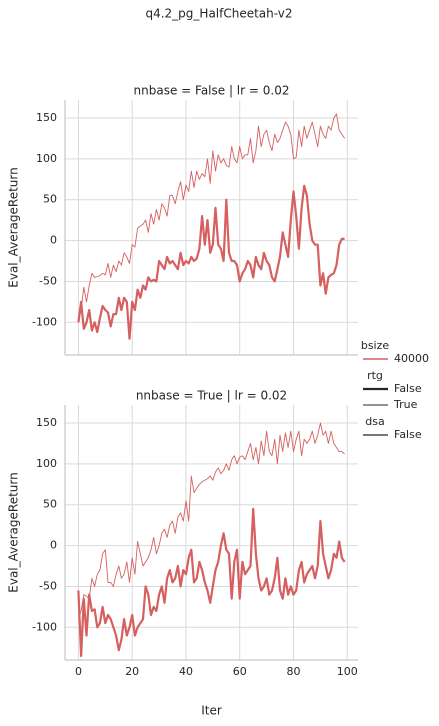 This screenshot has height=726, width=439. Describe the element at coordinates (293, 671) in the screenshot. I see `x-tick-label: 80` at that location.